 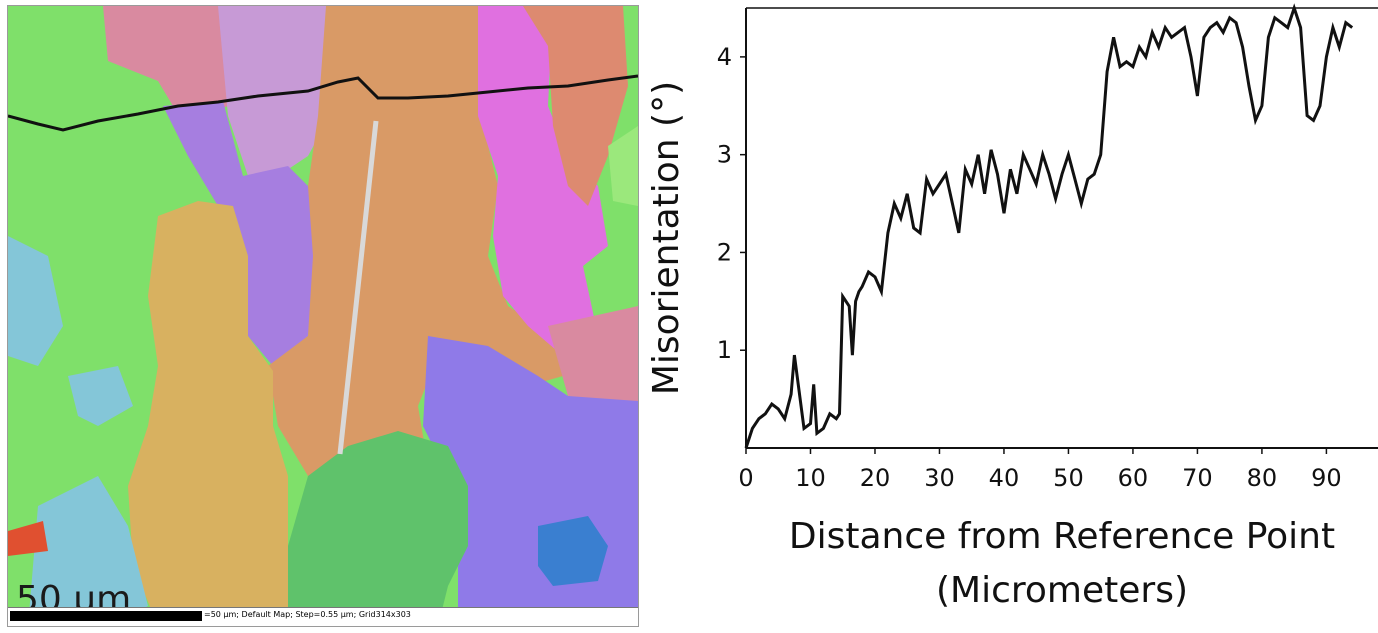 I want to click on grain-cyan-bottom, so click(x=88, y=551).